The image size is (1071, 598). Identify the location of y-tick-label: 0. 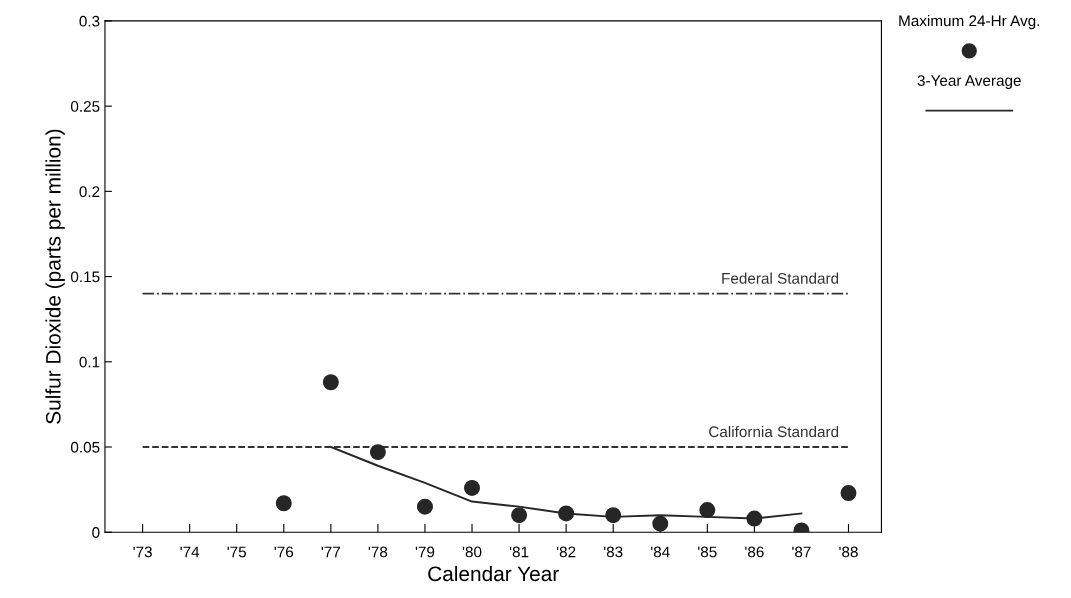
(96, 532).